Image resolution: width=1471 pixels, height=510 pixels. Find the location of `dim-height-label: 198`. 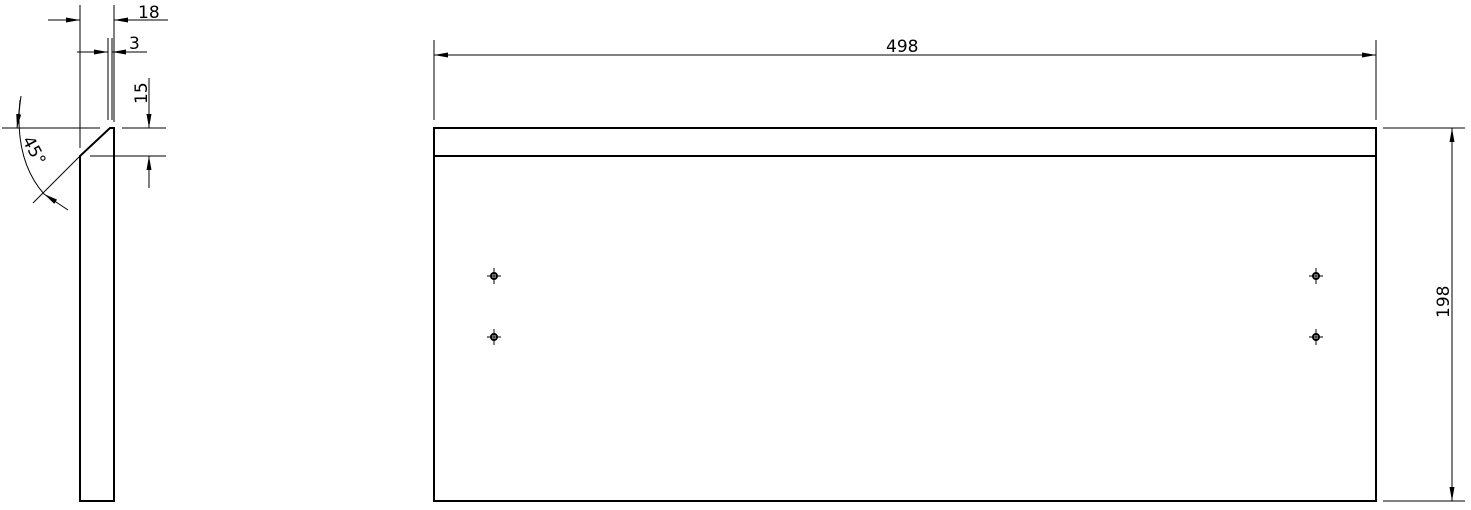

dim-height-label: 198 is located at coordinates (1444, 302).